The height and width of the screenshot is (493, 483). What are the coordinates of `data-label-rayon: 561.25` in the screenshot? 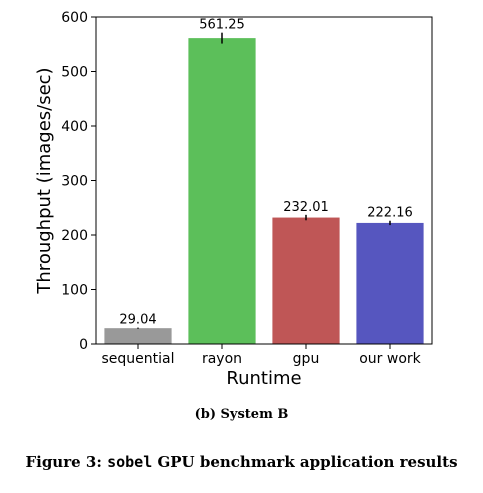 It's located at (222, 25).